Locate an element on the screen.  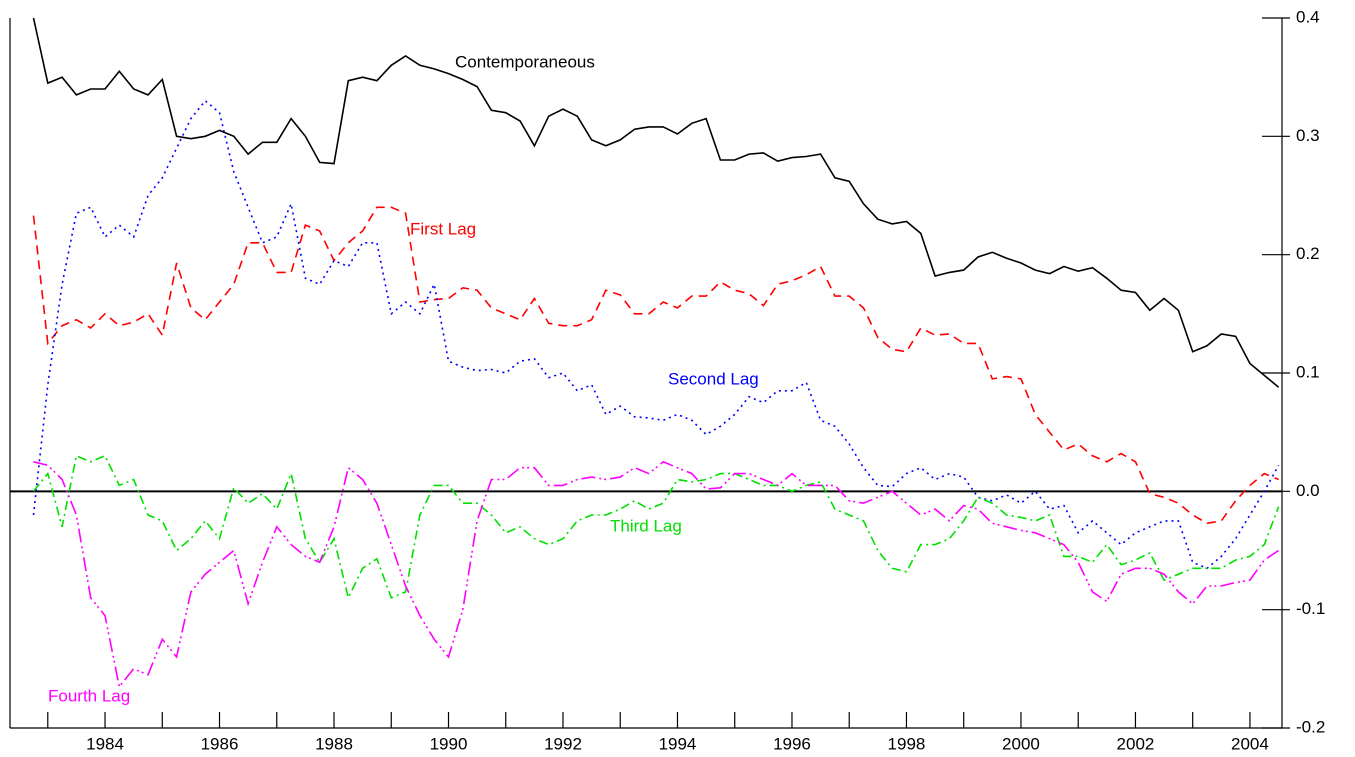
x-tick-label: 1988 is located at coordinates (334, 743).